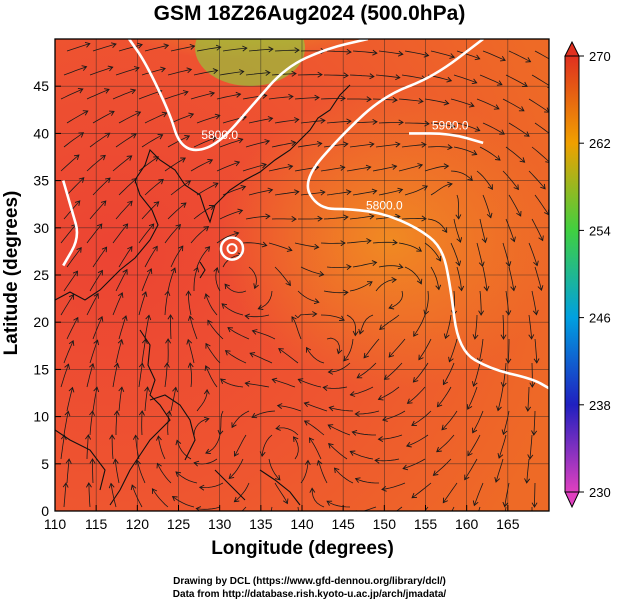 This screenshot has width=619, height=605. What do you see at coordinates (595, 274) in the screenshot?
I see `colorbar-ticks: 230 238 246 254 262 270` at bounding box center [595, 274].